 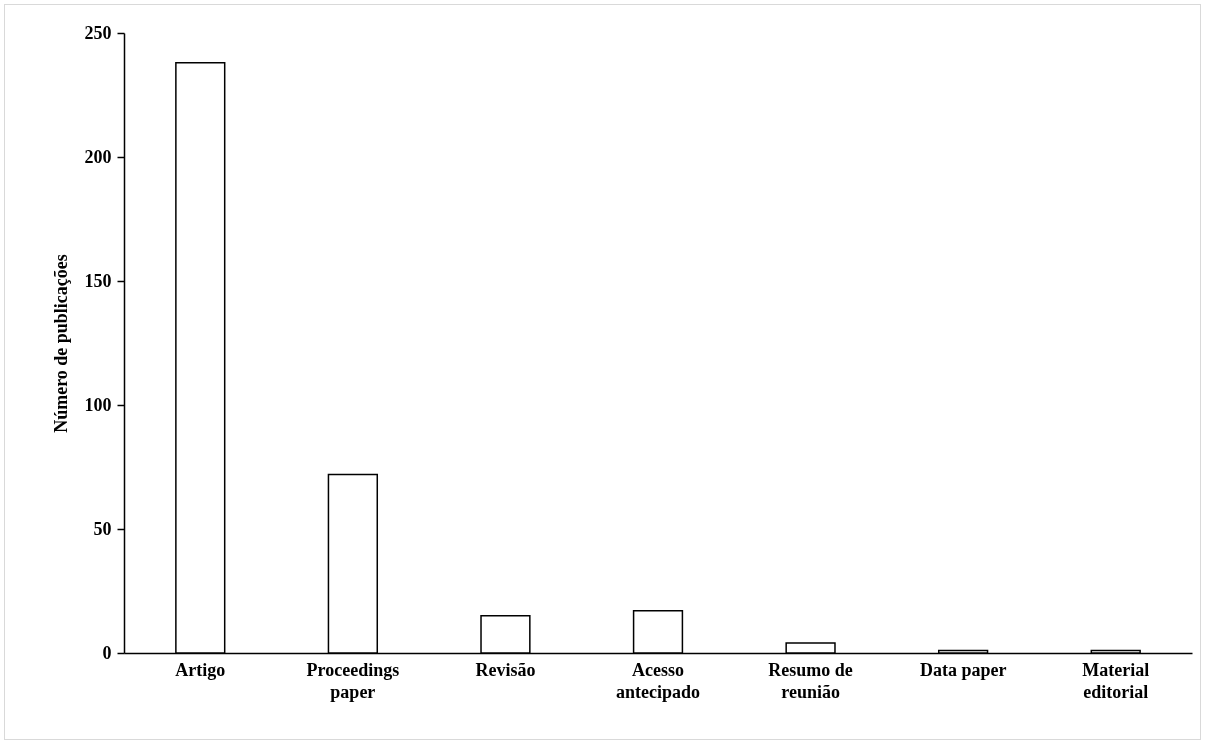 What do you see at coordinates (98, 32) in the screenshot?
I see `y-tick-label: 250` at bounding box center [98, 32].